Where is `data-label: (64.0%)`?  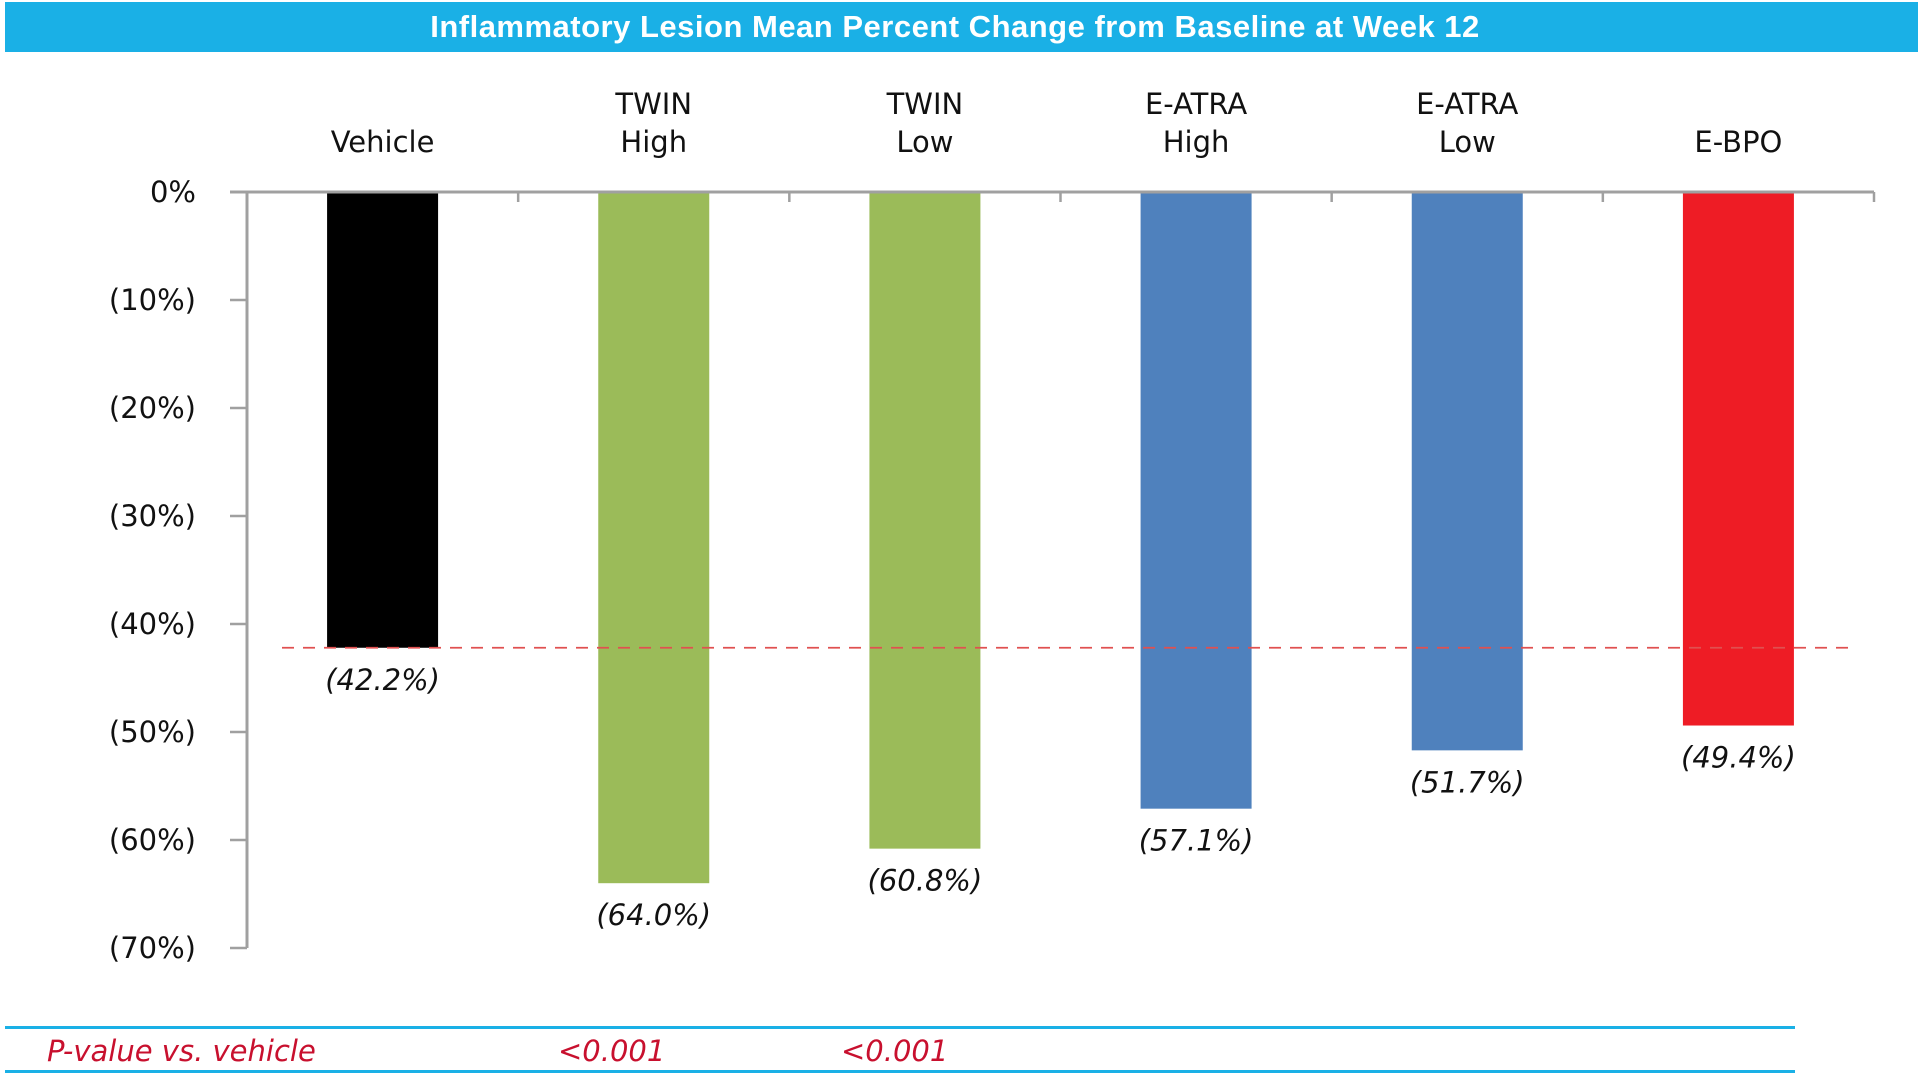 data-label: (64.0%) is located at coordinates (653, 915).